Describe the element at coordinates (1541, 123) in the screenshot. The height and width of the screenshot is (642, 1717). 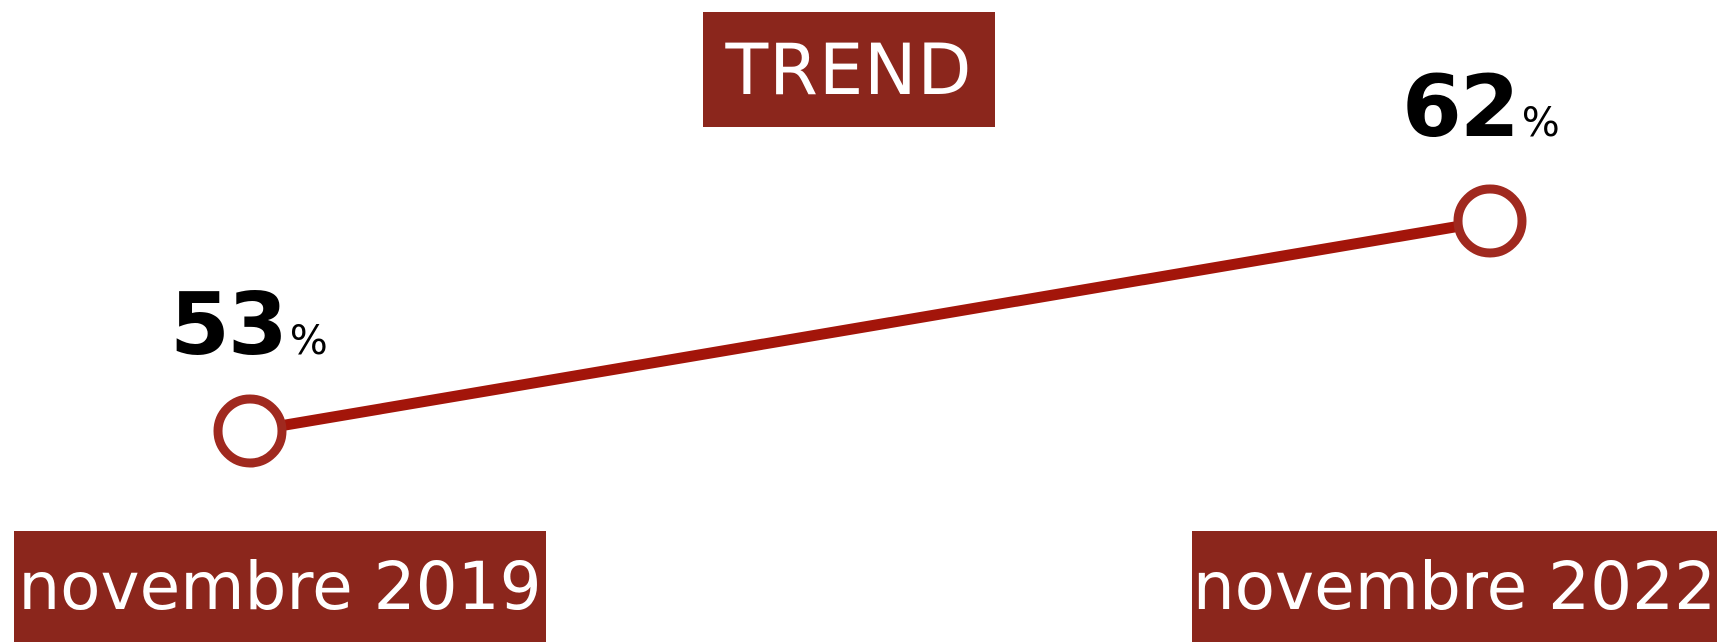
I see `data-label-unit-1: %` at that location.